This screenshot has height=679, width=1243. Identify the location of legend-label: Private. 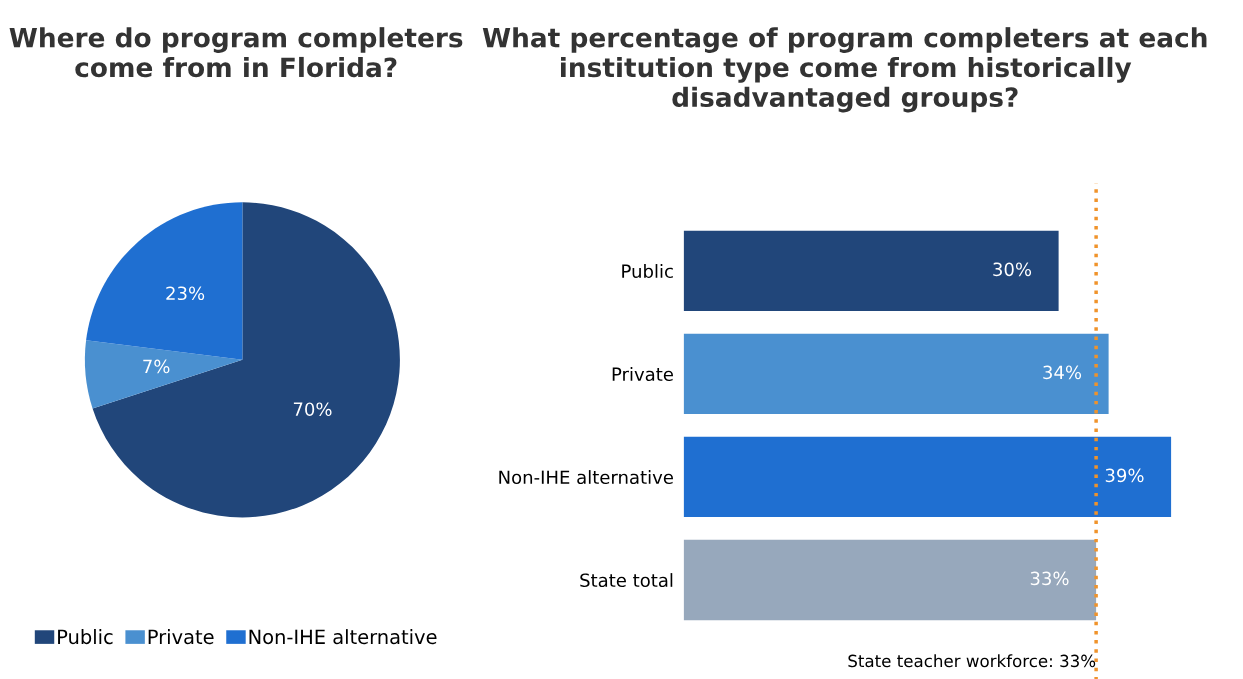
(181, 637).